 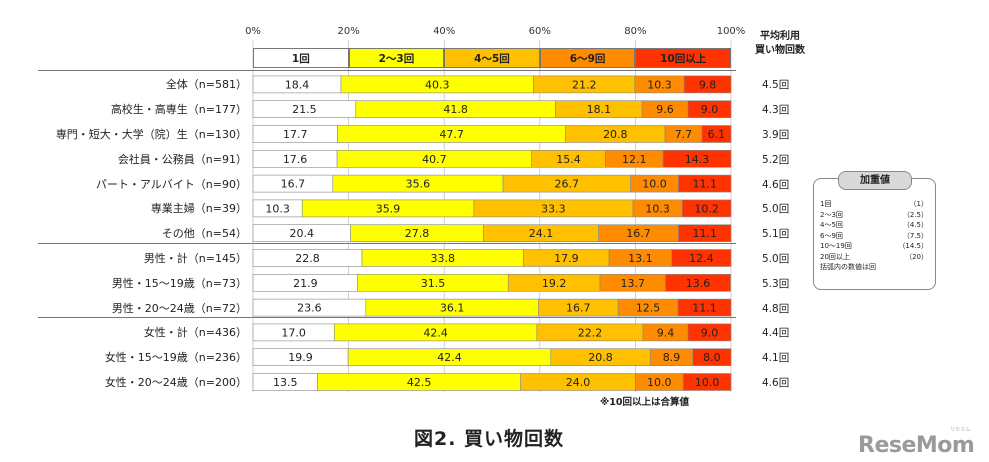 What do you see at coordinates (489, 439) in the screenshot?
I see `figure-title: 図2. 買い物回数` at bounding box center [489, 439].